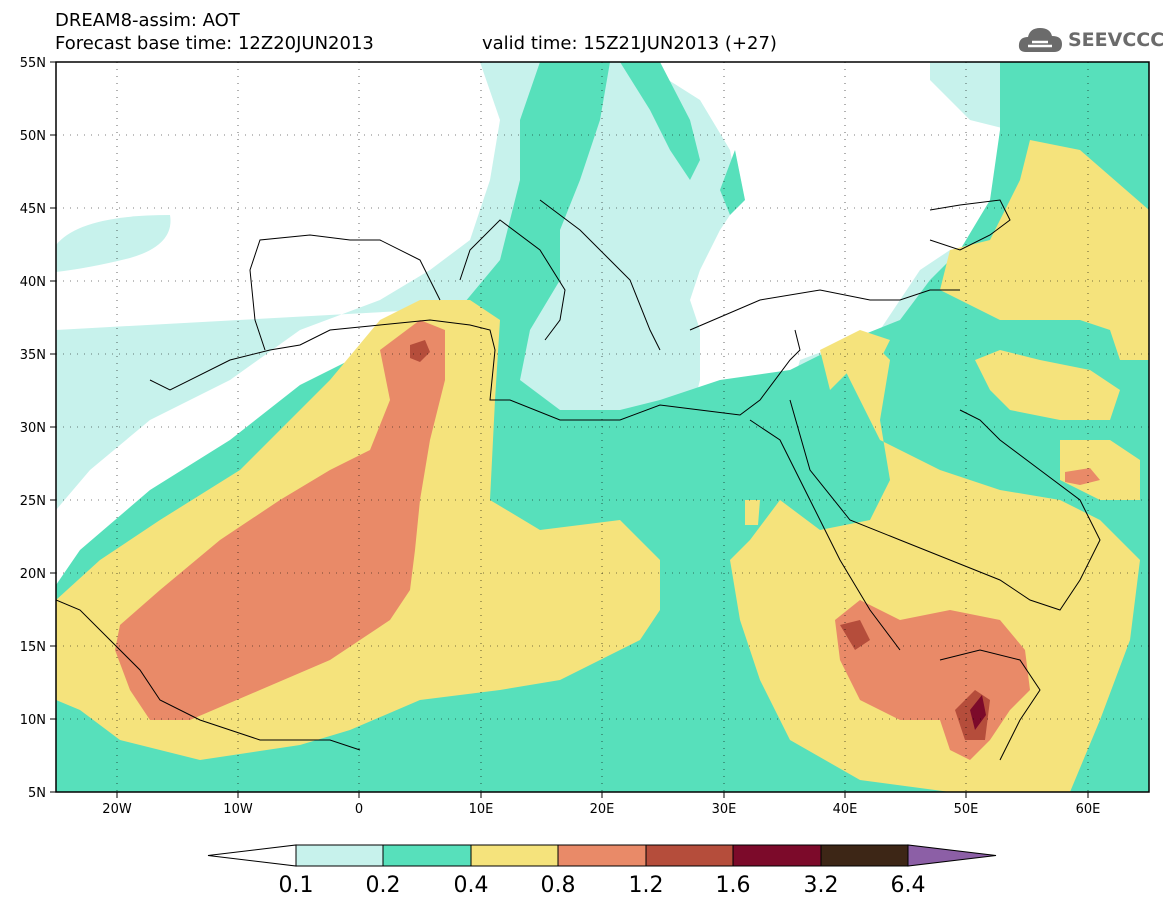 The image size is (1165, 905). What do you see at coordinates (33, 63) in the screenshot?
I see `lat-label: 55N` at bounding box center [33, 63].